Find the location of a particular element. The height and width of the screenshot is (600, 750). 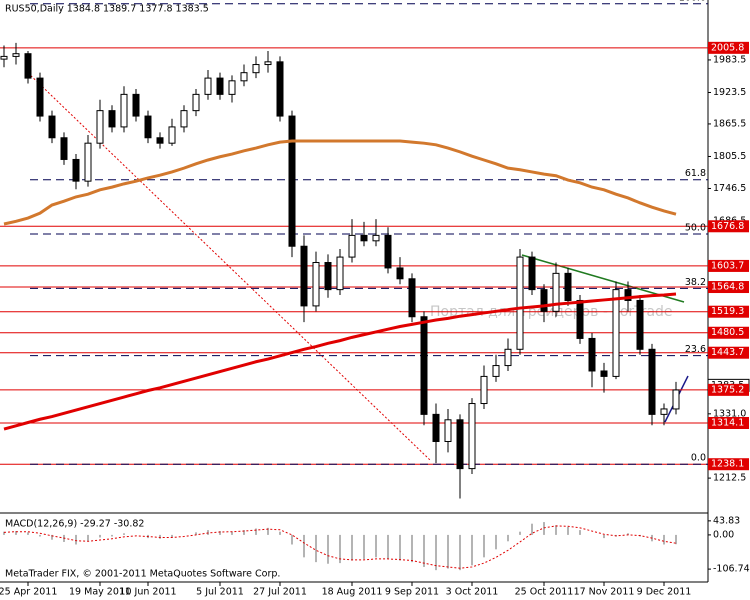

y-tick-label: 1746.5 is located at coordinates (729, 188).